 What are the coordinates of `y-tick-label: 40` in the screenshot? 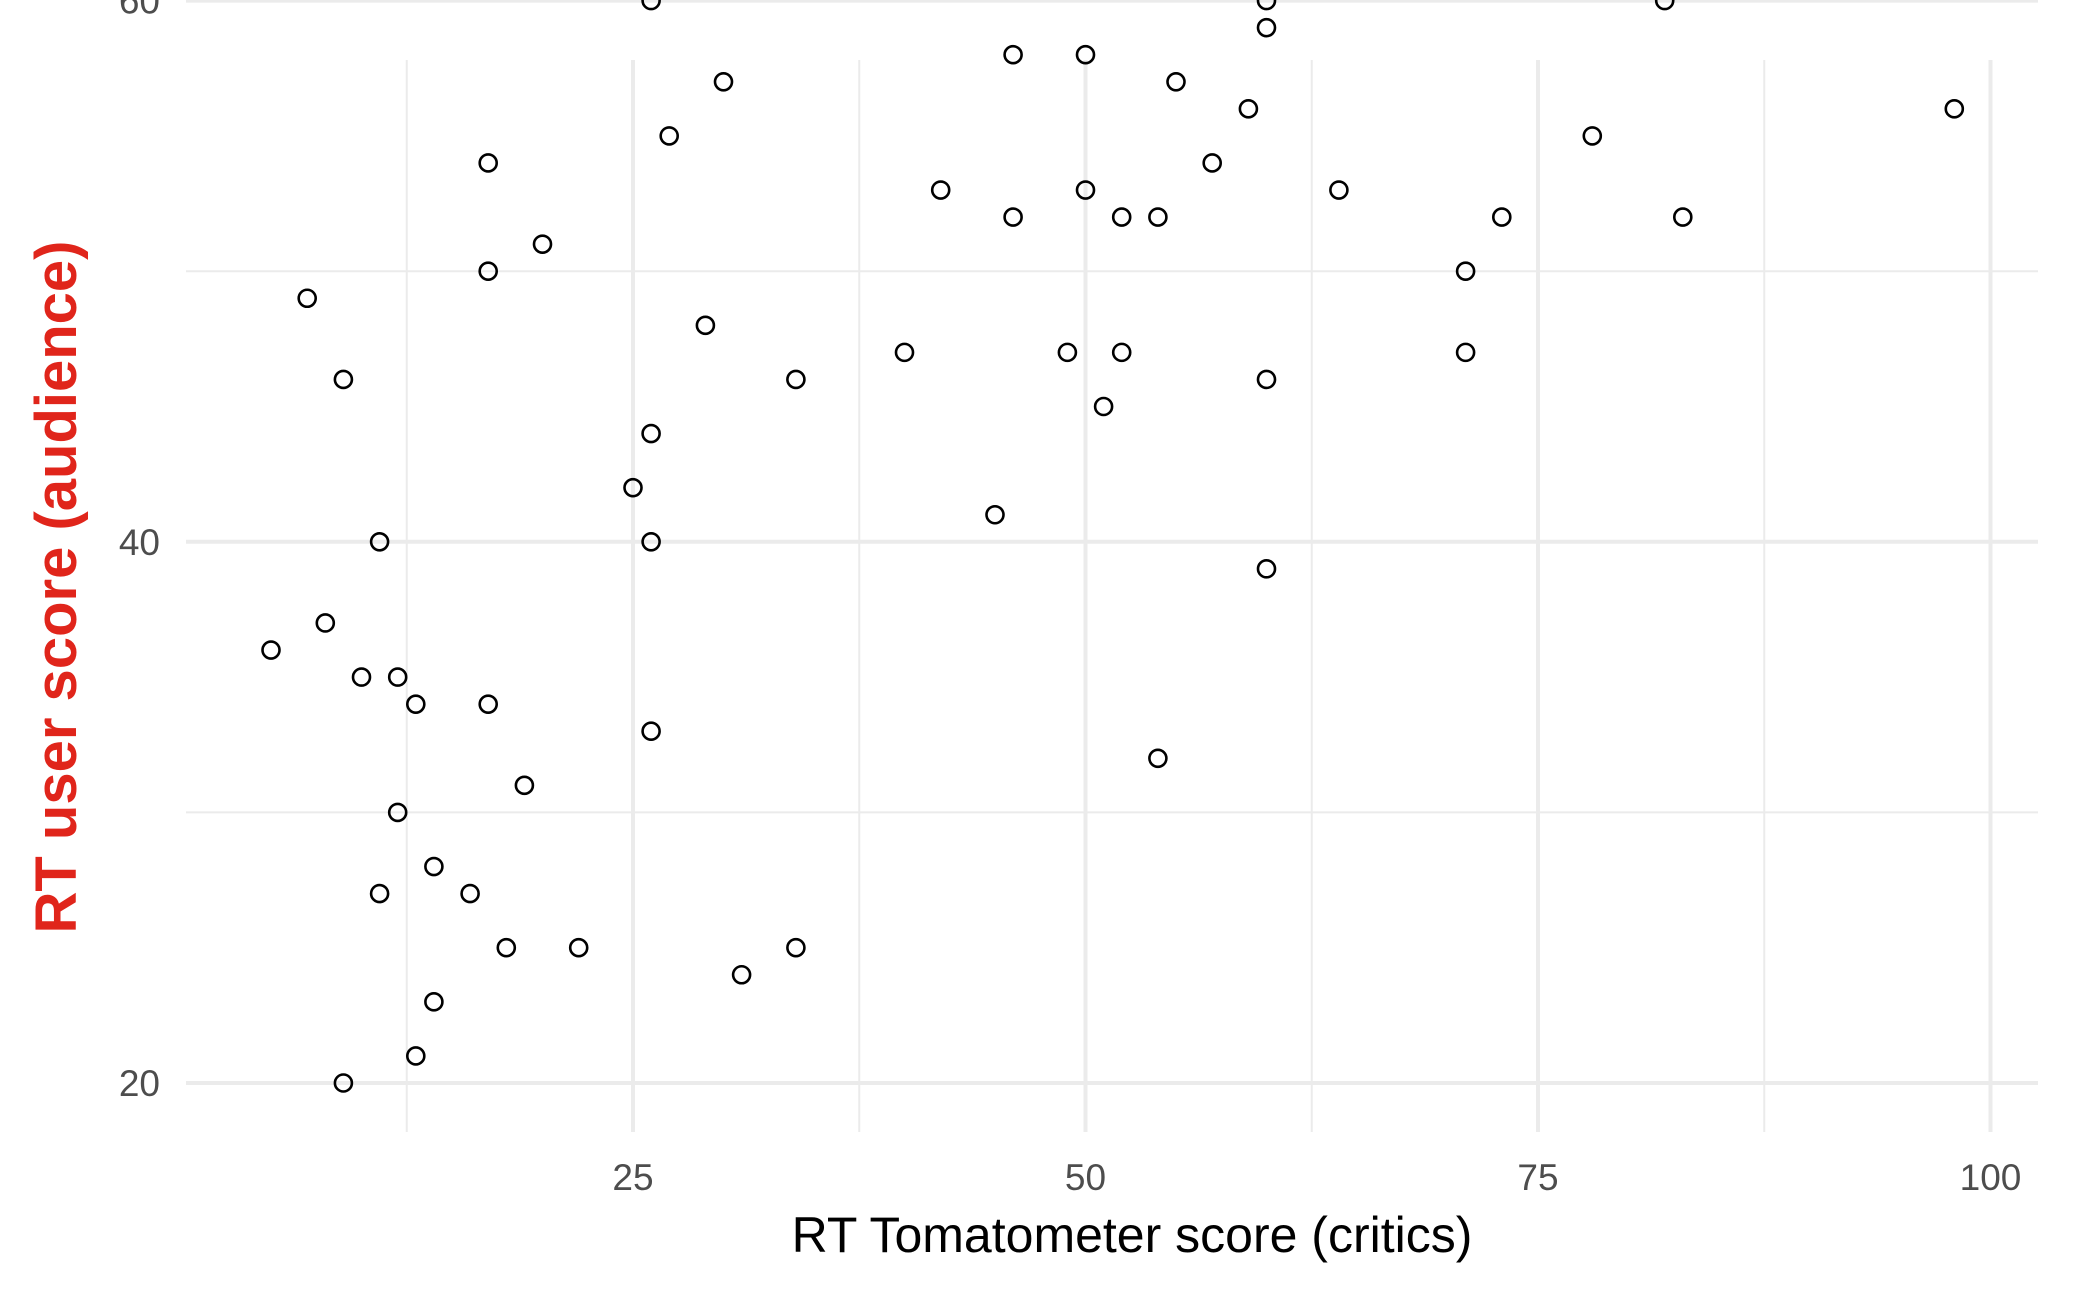 It's located at (139, 542).